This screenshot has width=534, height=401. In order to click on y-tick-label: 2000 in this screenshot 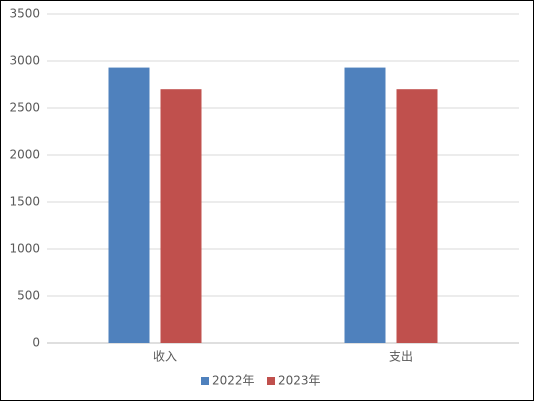, I will do `click(24, 155)`.